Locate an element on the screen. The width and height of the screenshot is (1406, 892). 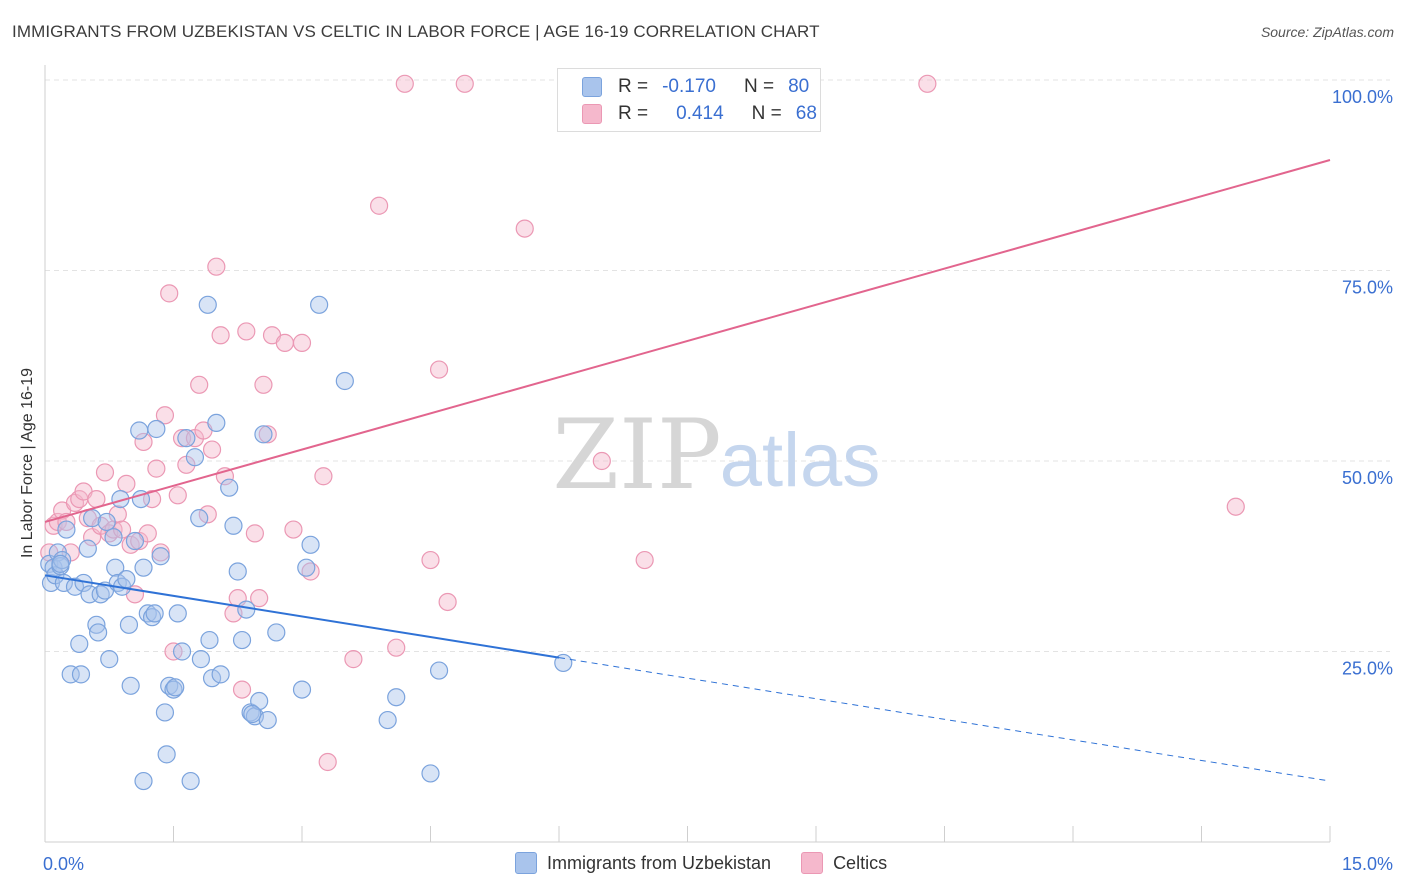
legend-item-uzbekistan: Immigrants from Uzbekistan is located at coordinates (643, 863).